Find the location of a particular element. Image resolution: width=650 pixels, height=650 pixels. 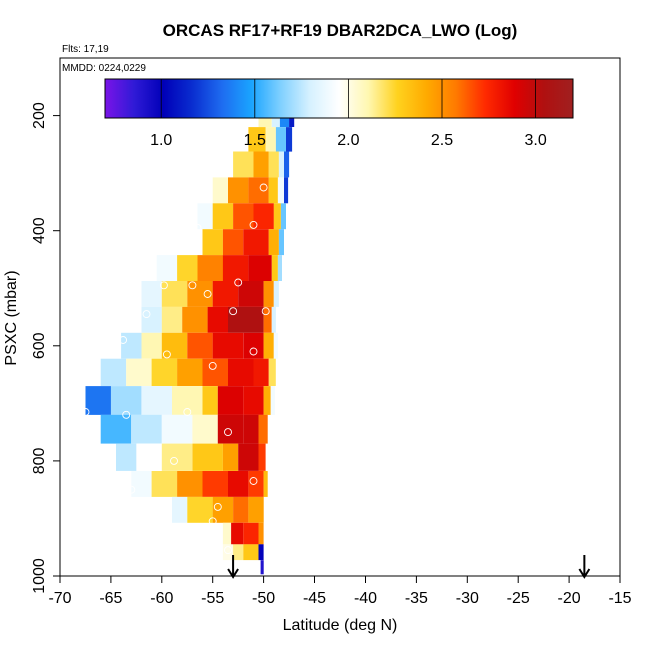

x-tick-label: -65 is located at coordinates (110, 598).